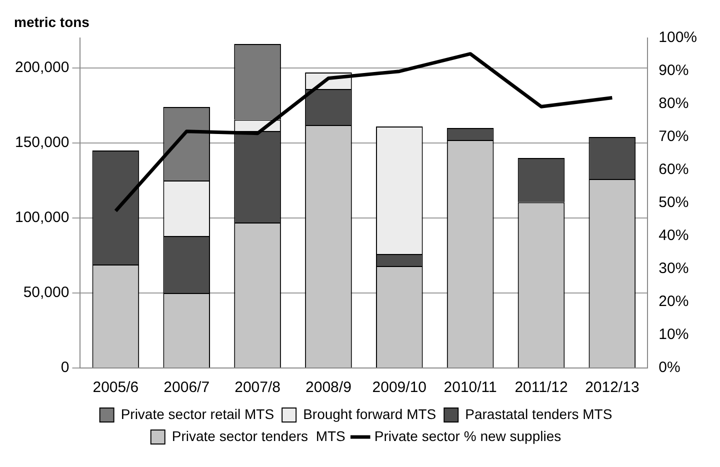 The height and width of the screenshot is (467, 720). What do you see at coordinates (42, 143) in the screenshot?
I see `y-tick-label: 150,000` at bounding box center [42, 143].